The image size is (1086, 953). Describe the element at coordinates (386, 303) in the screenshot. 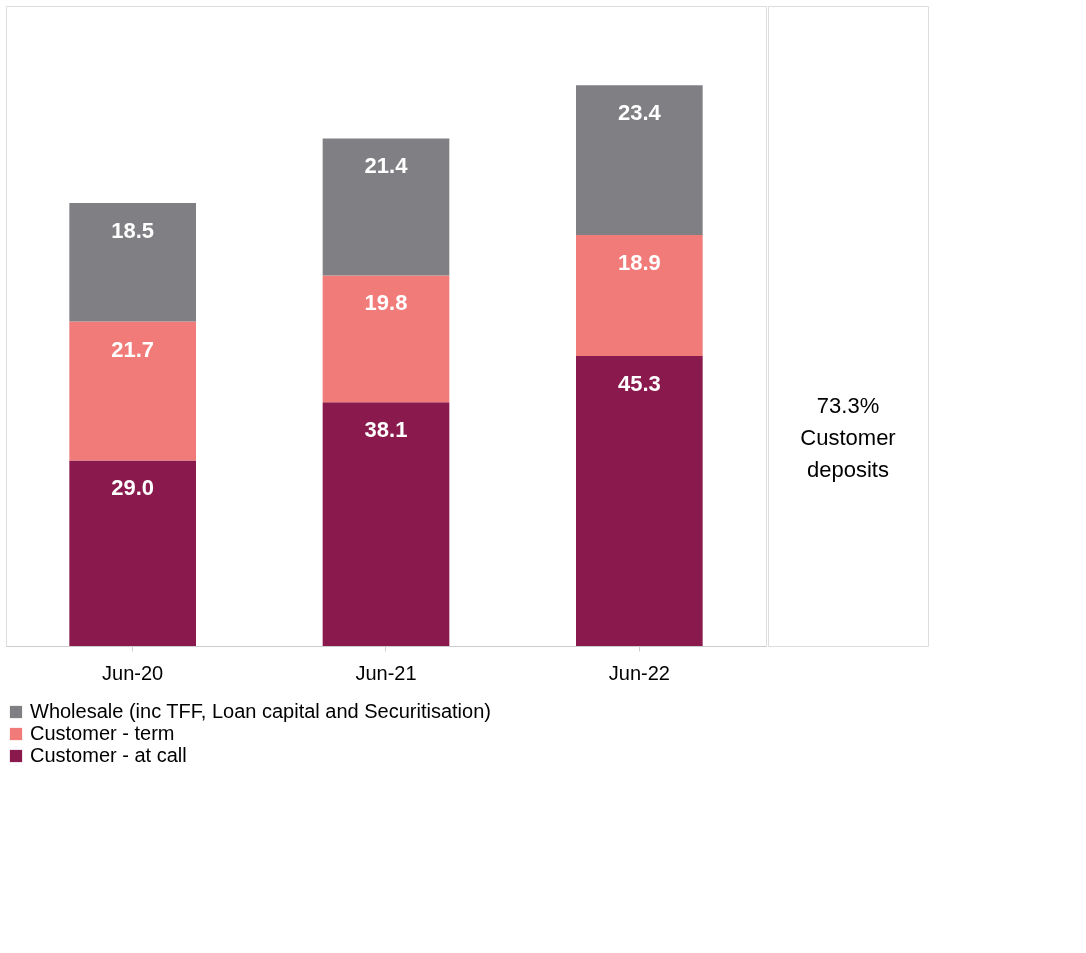

I see `data-label: 19.8` at that location.